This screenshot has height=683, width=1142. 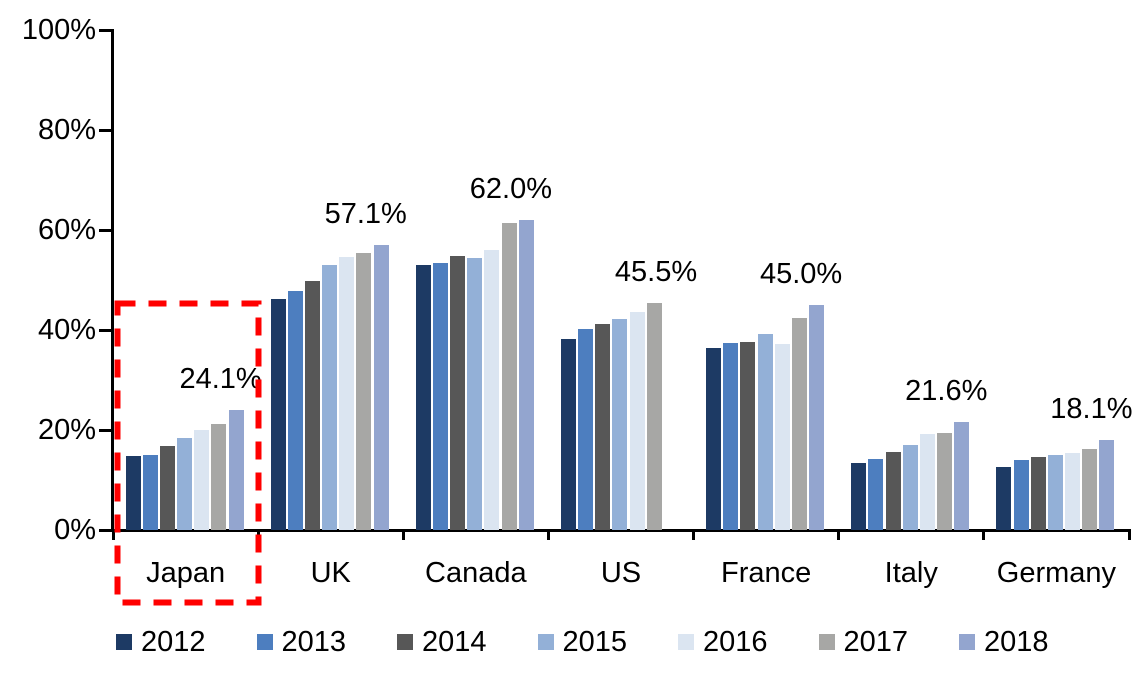 What do you see at coordinates (133, 492) in the screenshot?
I see `bar-japan-2012` at bounding box center [133, 492].